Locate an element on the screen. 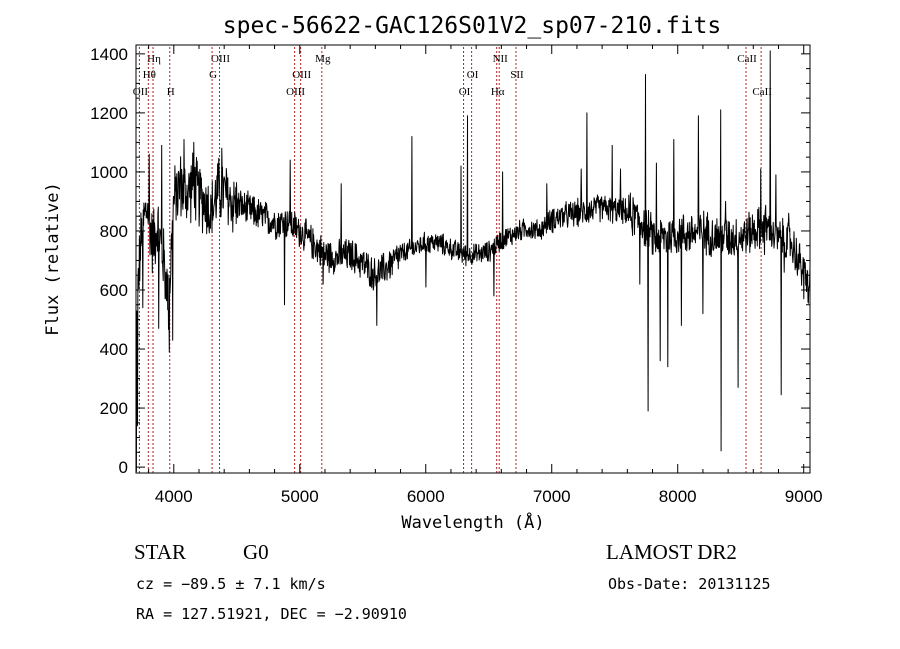 The image size is (900, 649). survey-name: LAMOST DR2 is located at coordinates (671, 552).